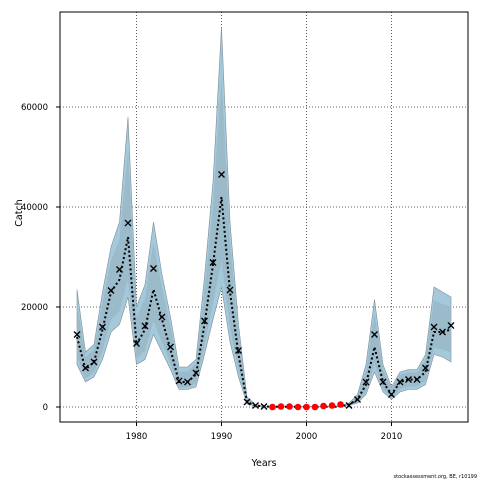 This screenshot has width=480, height=485. Describe the element at coordinates (45, 408) in the screenshot. I see `y-tick-label: 0` at that location.